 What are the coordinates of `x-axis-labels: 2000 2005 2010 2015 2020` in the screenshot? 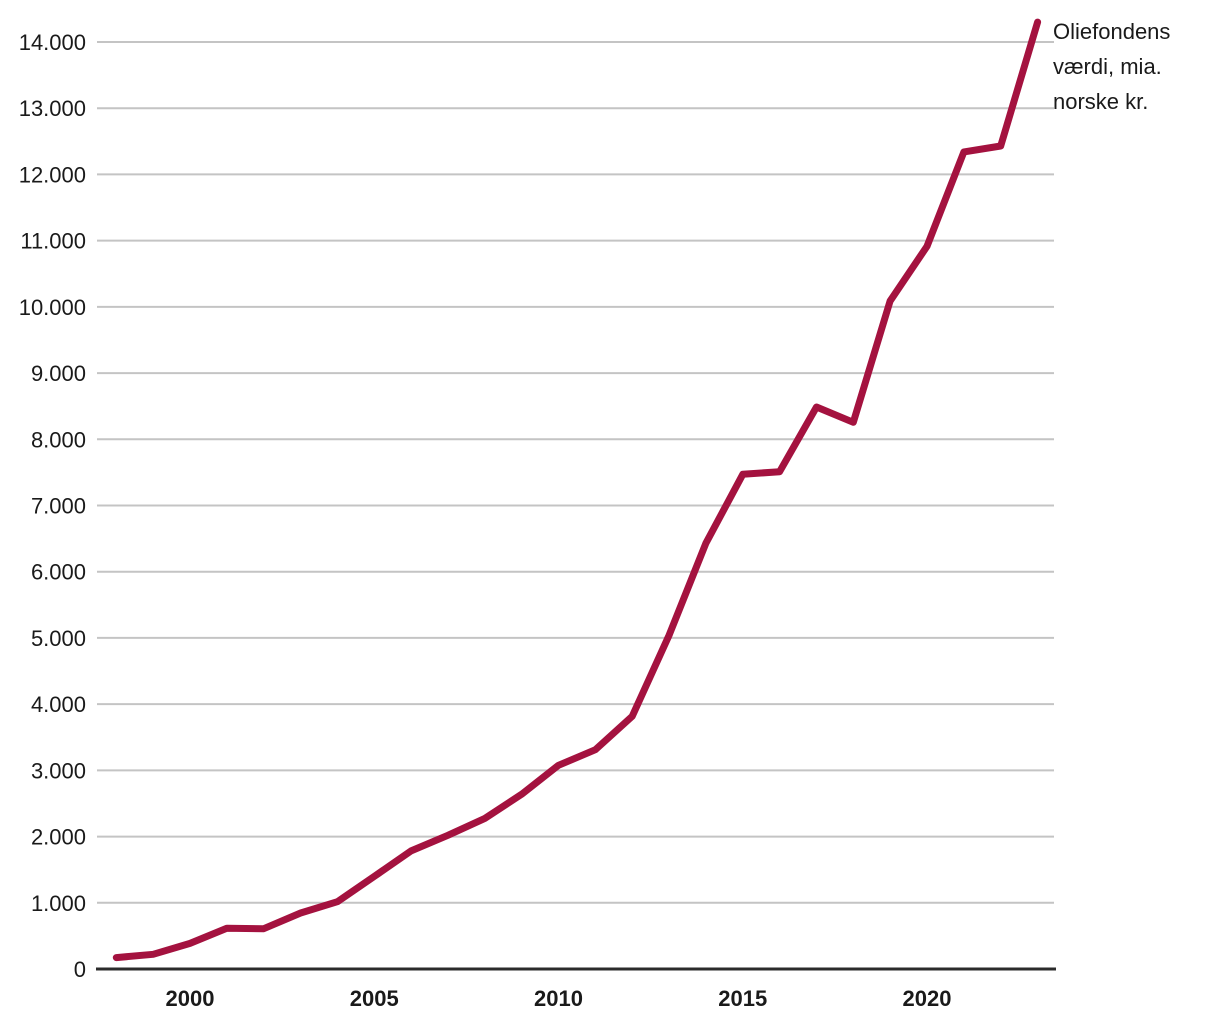 It's located at (559, 998).